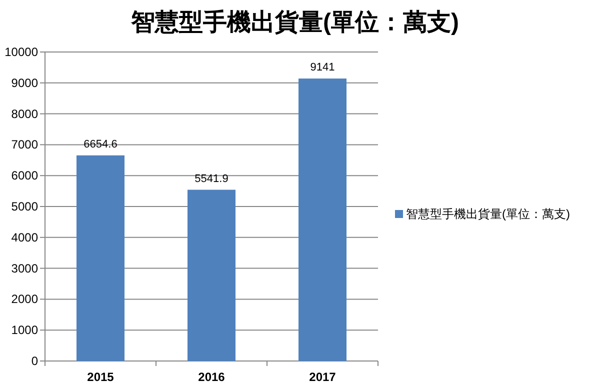 The height and width of the screenshot is (391, 591). What do you see at coordinates (100, 377) in the screenshot?
I see `x-tick-label: 2015` at bounding box center [100, 377].